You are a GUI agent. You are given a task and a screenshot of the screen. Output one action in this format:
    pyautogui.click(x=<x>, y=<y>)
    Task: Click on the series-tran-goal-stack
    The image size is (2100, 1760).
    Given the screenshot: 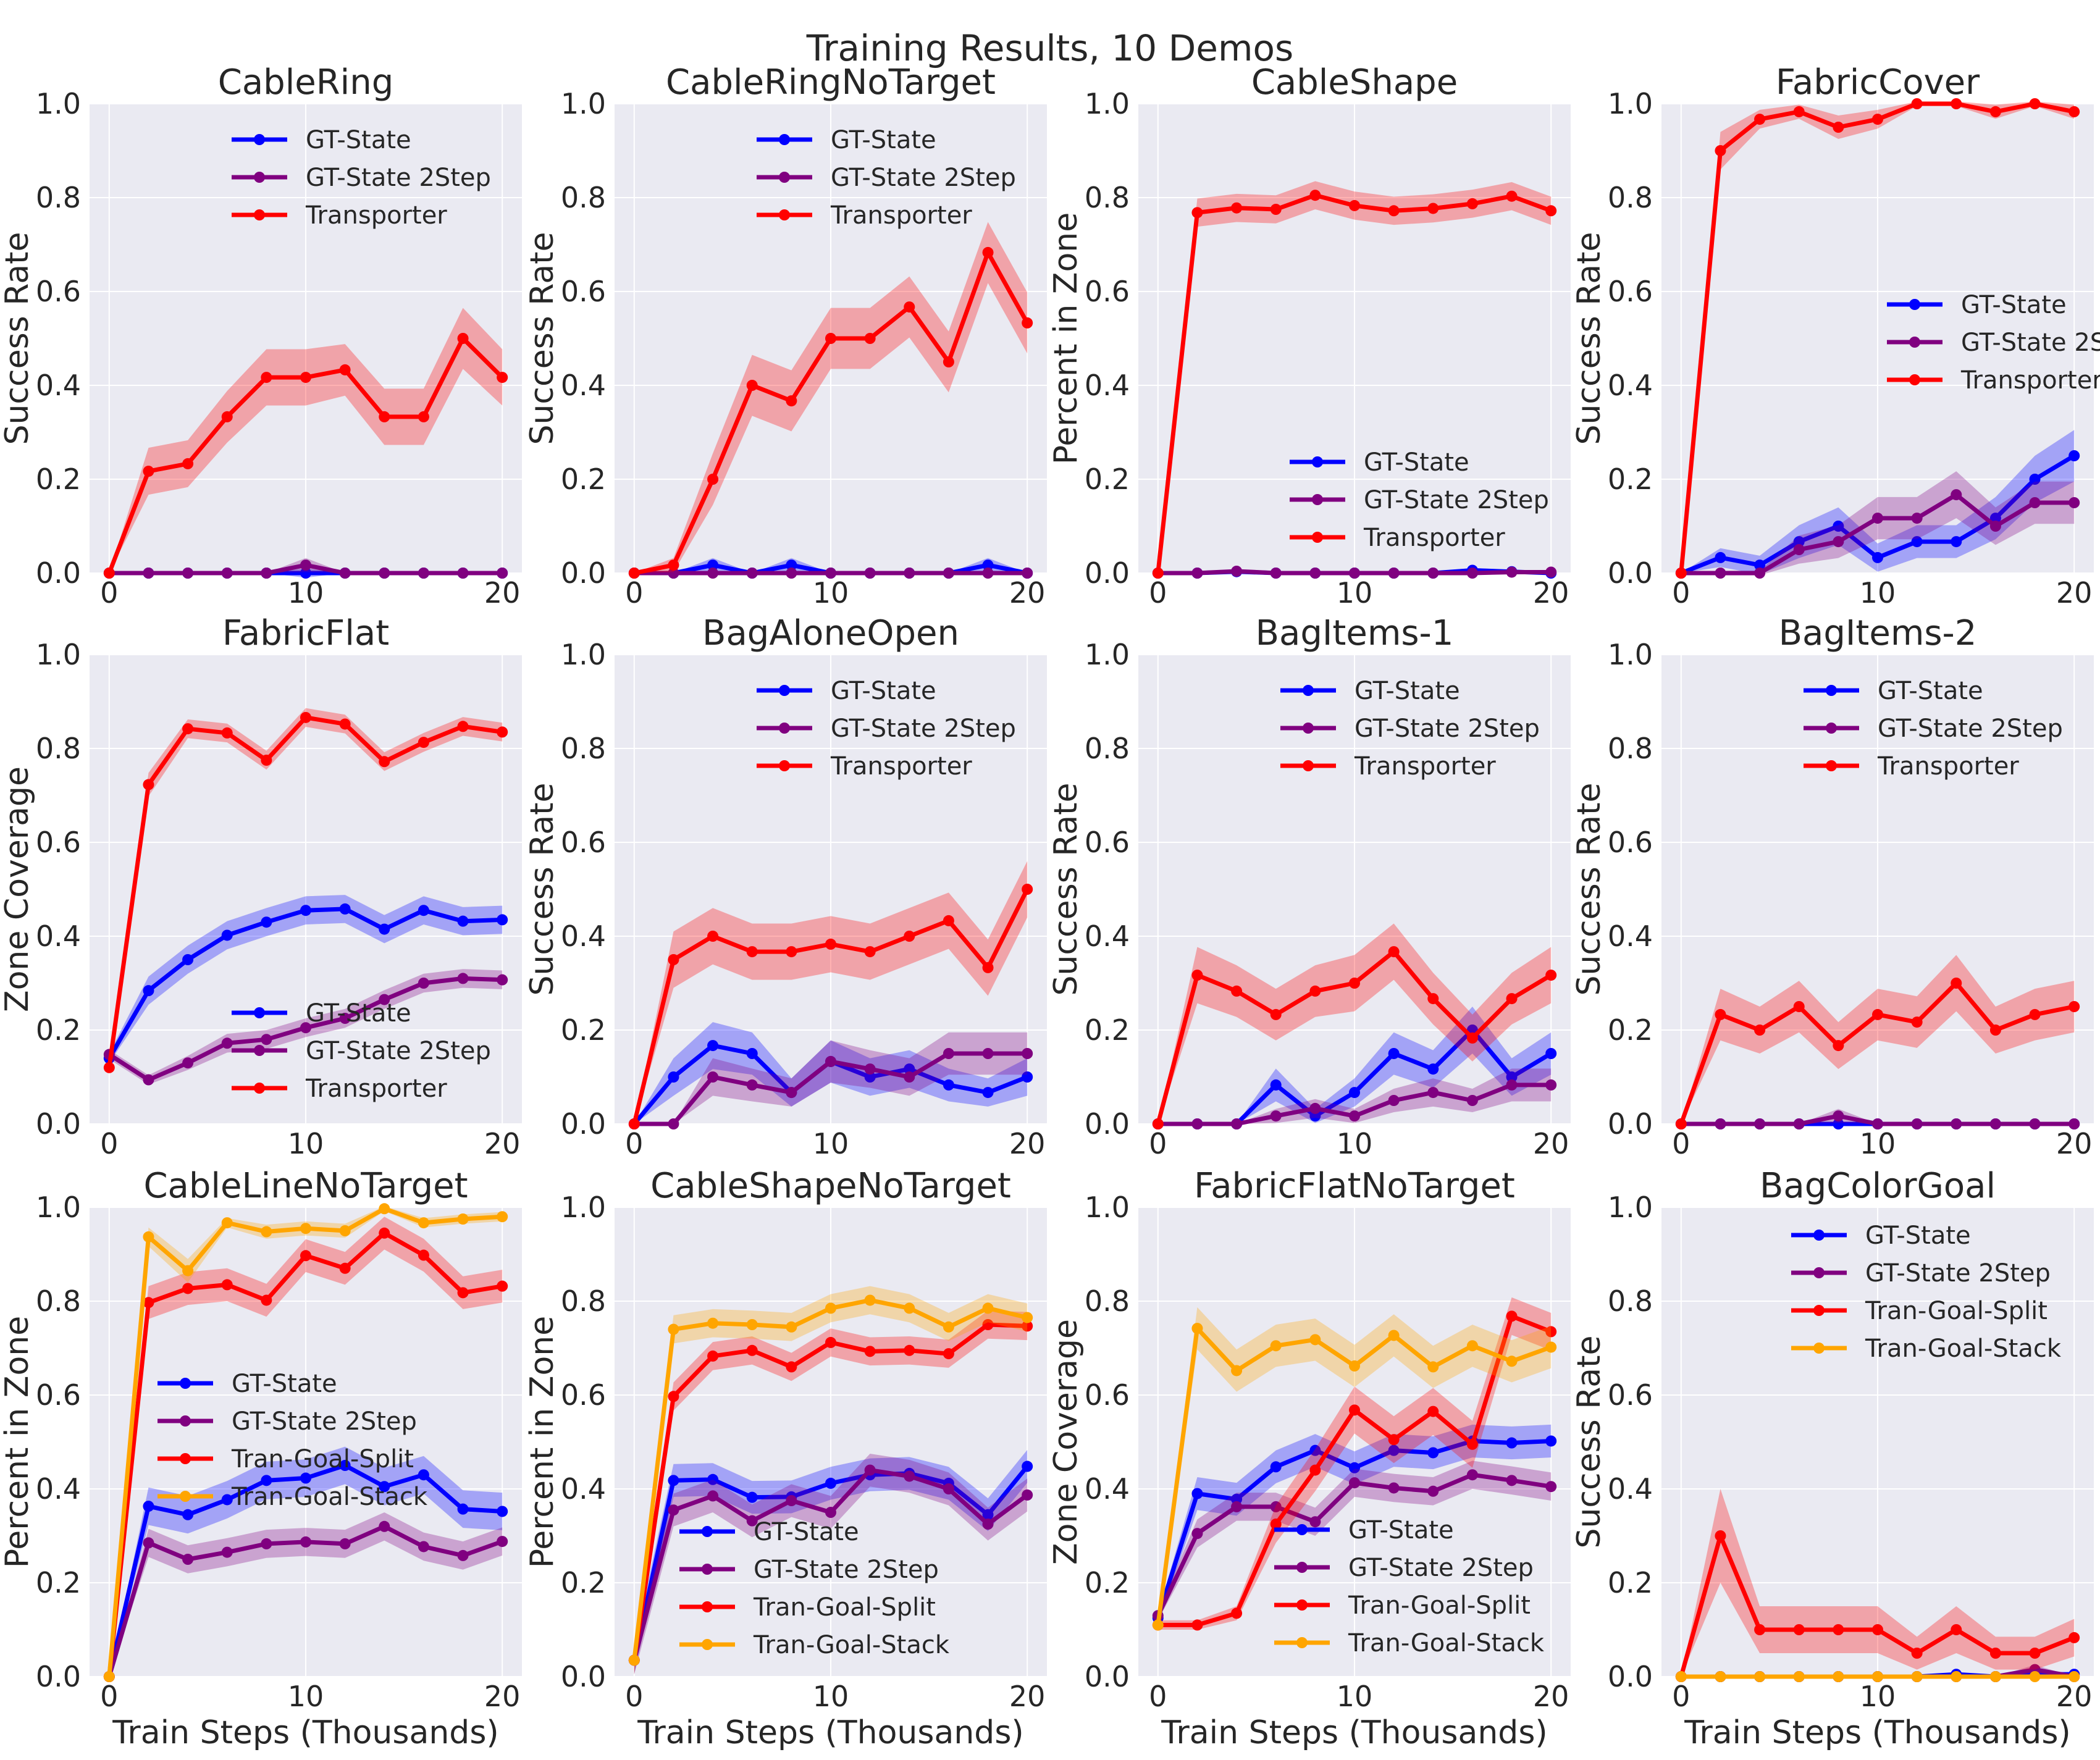 What is the action you would take?
    pyautogui.click(x=1877, y=1677)
    